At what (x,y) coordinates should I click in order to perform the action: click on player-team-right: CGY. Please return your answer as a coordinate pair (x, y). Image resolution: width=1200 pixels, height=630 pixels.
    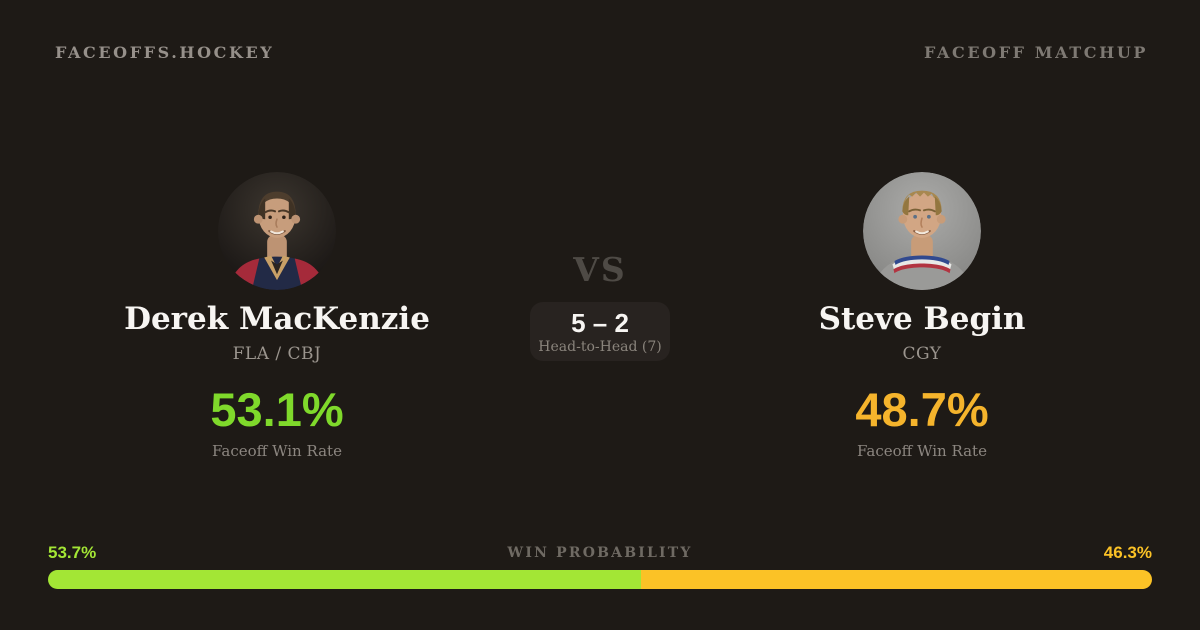
    Looking at the image, I should click on (922, 353).